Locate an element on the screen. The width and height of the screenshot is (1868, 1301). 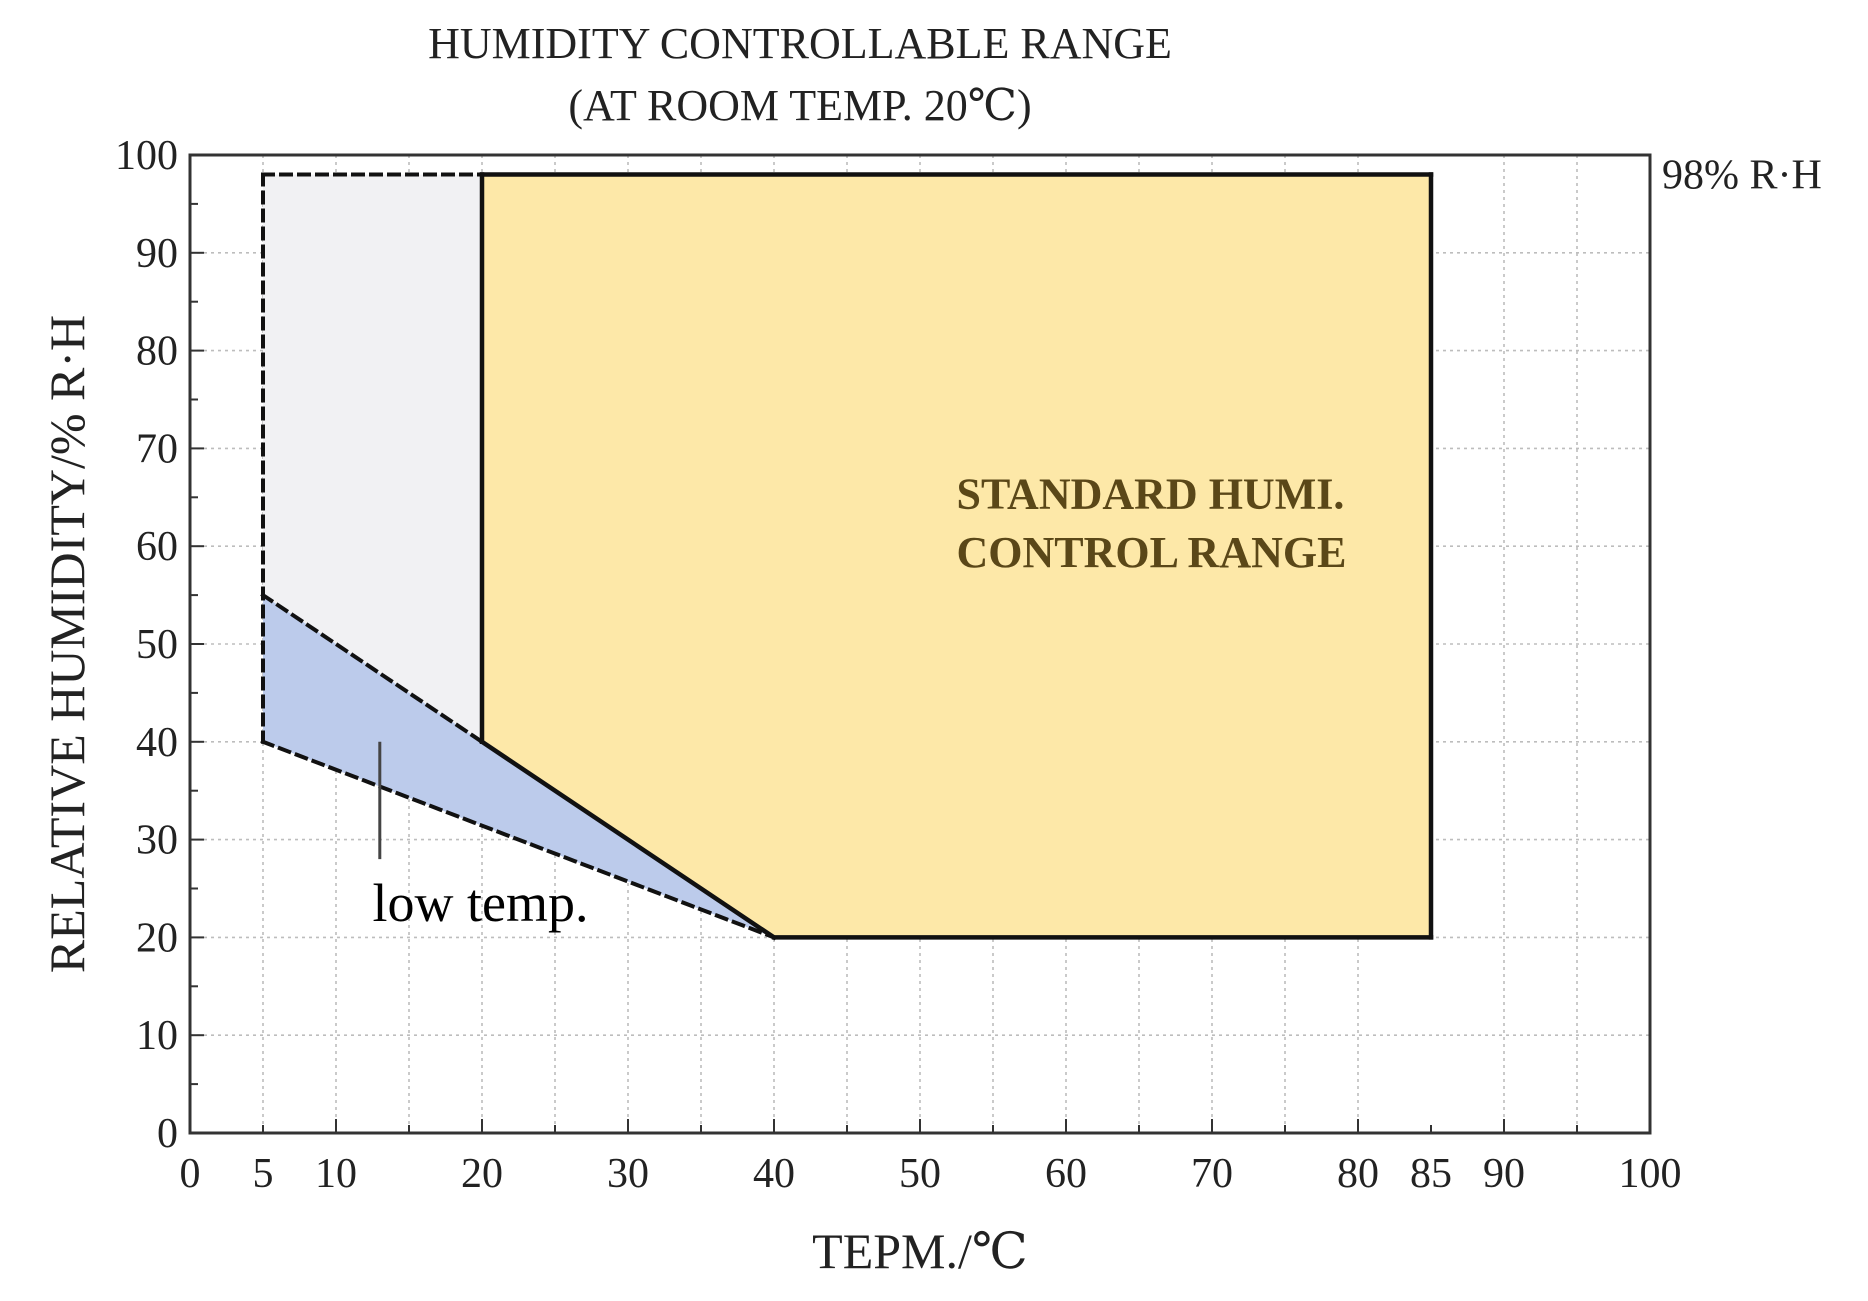
x-tick-label: 90 is located at coordinates (1504, 1174).